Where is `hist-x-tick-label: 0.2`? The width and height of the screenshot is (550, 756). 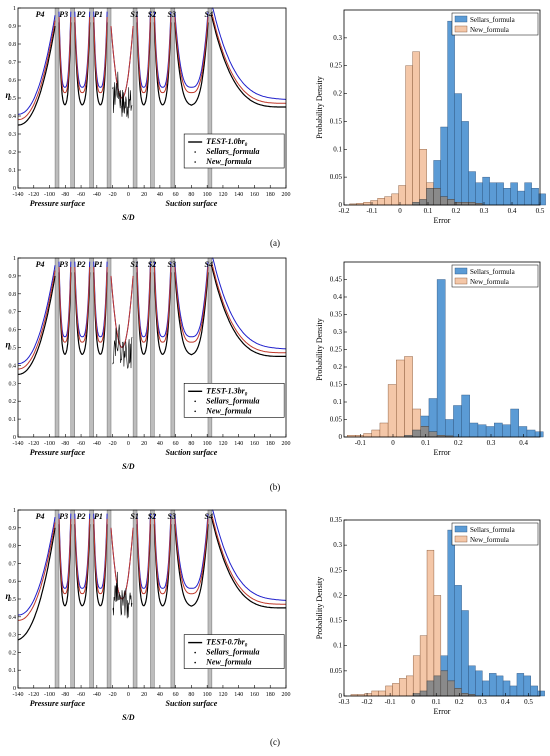 hist-x-tick-label: 0.2 is located at coordinates (459, 702).